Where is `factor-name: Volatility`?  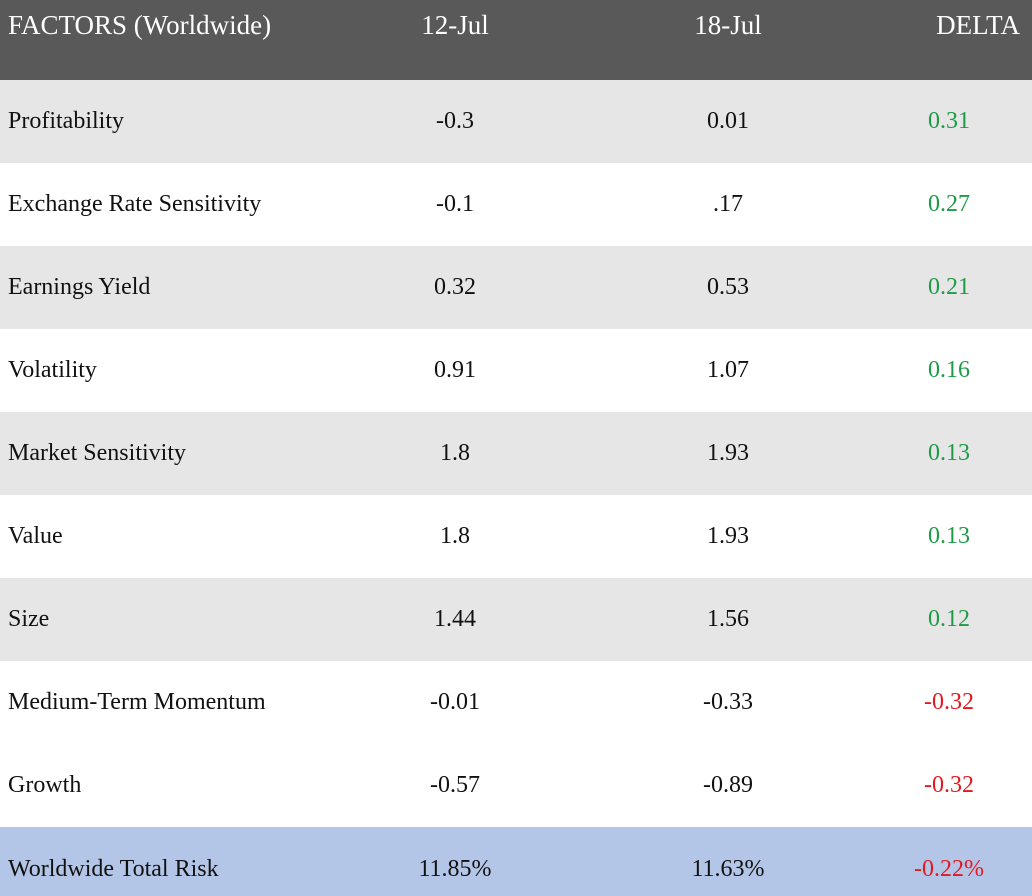 factor-name: Volatility is located at coordinates (52, 370).